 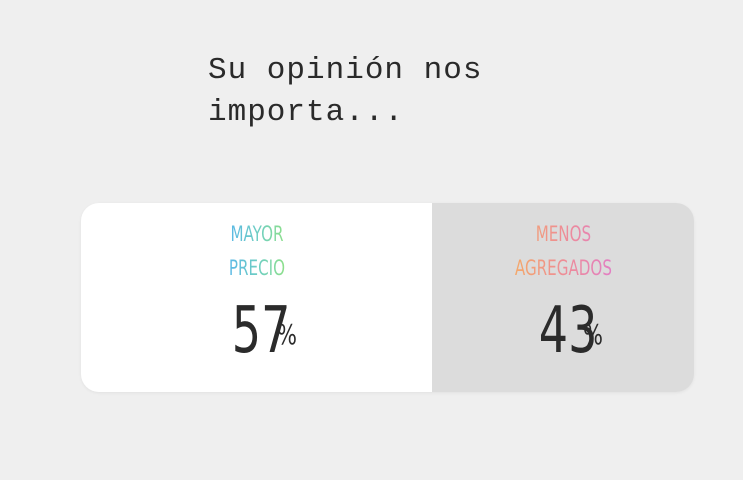 What do you see at coordinates (256, 251) in the screenshot?
I see `option-label: MAYOR PRECIO` at bounding box center [256, 251].